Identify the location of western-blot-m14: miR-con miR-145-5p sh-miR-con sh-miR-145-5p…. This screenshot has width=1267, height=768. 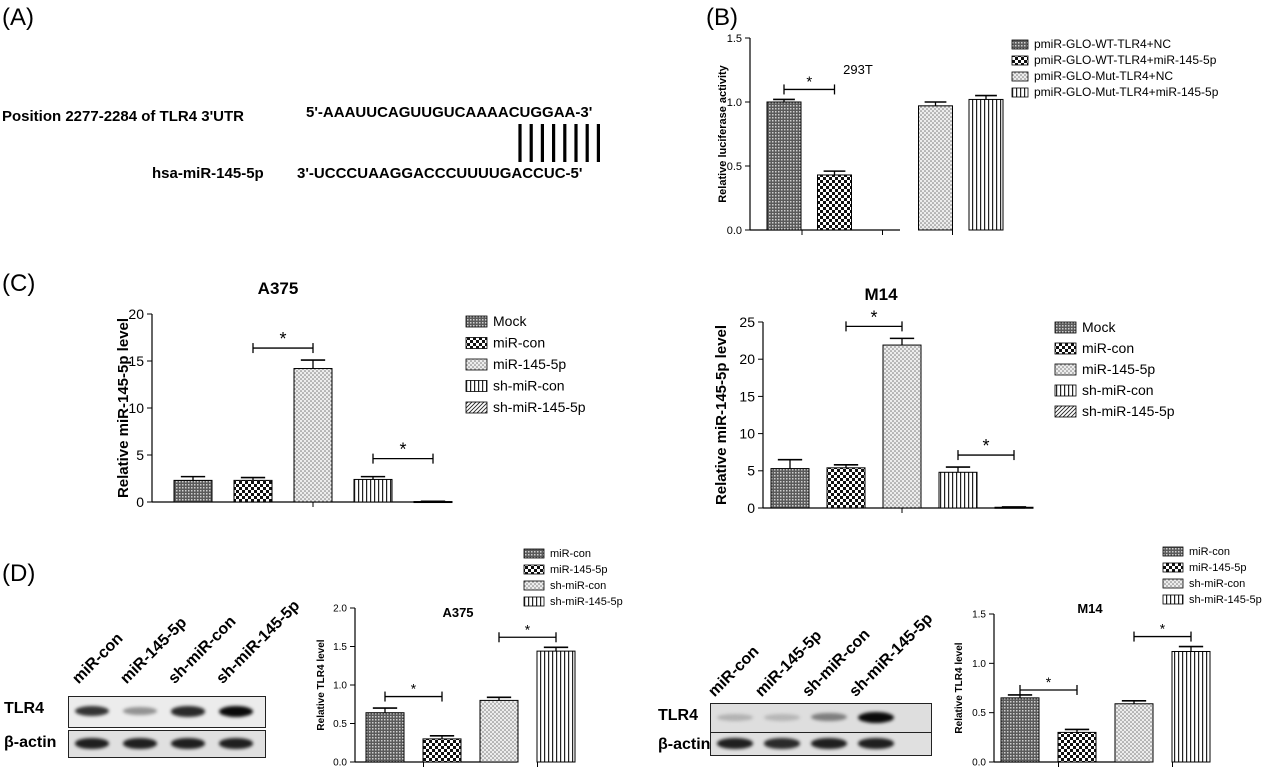
(790, 675).